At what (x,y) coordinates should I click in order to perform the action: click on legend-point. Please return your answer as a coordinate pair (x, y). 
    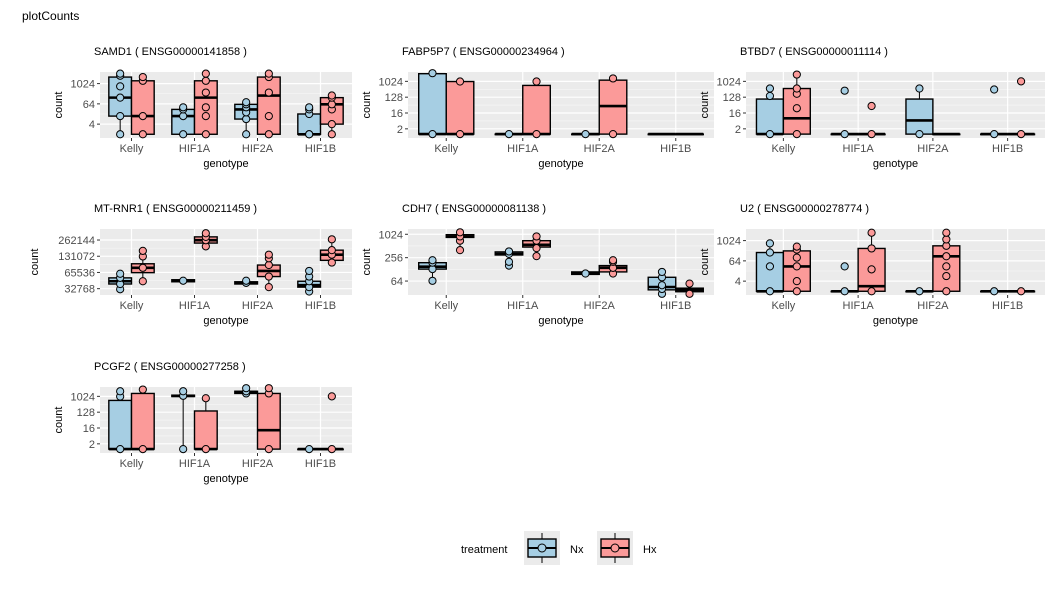
    Looking at the image, I should click on (542, 548).